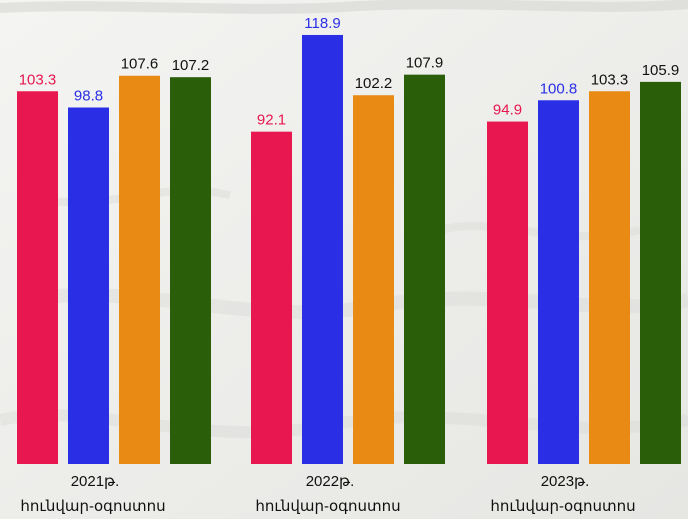 This screenshot has width=688, height=519. I want to click on data-label-1-3: 107.9, so click(425, 63).